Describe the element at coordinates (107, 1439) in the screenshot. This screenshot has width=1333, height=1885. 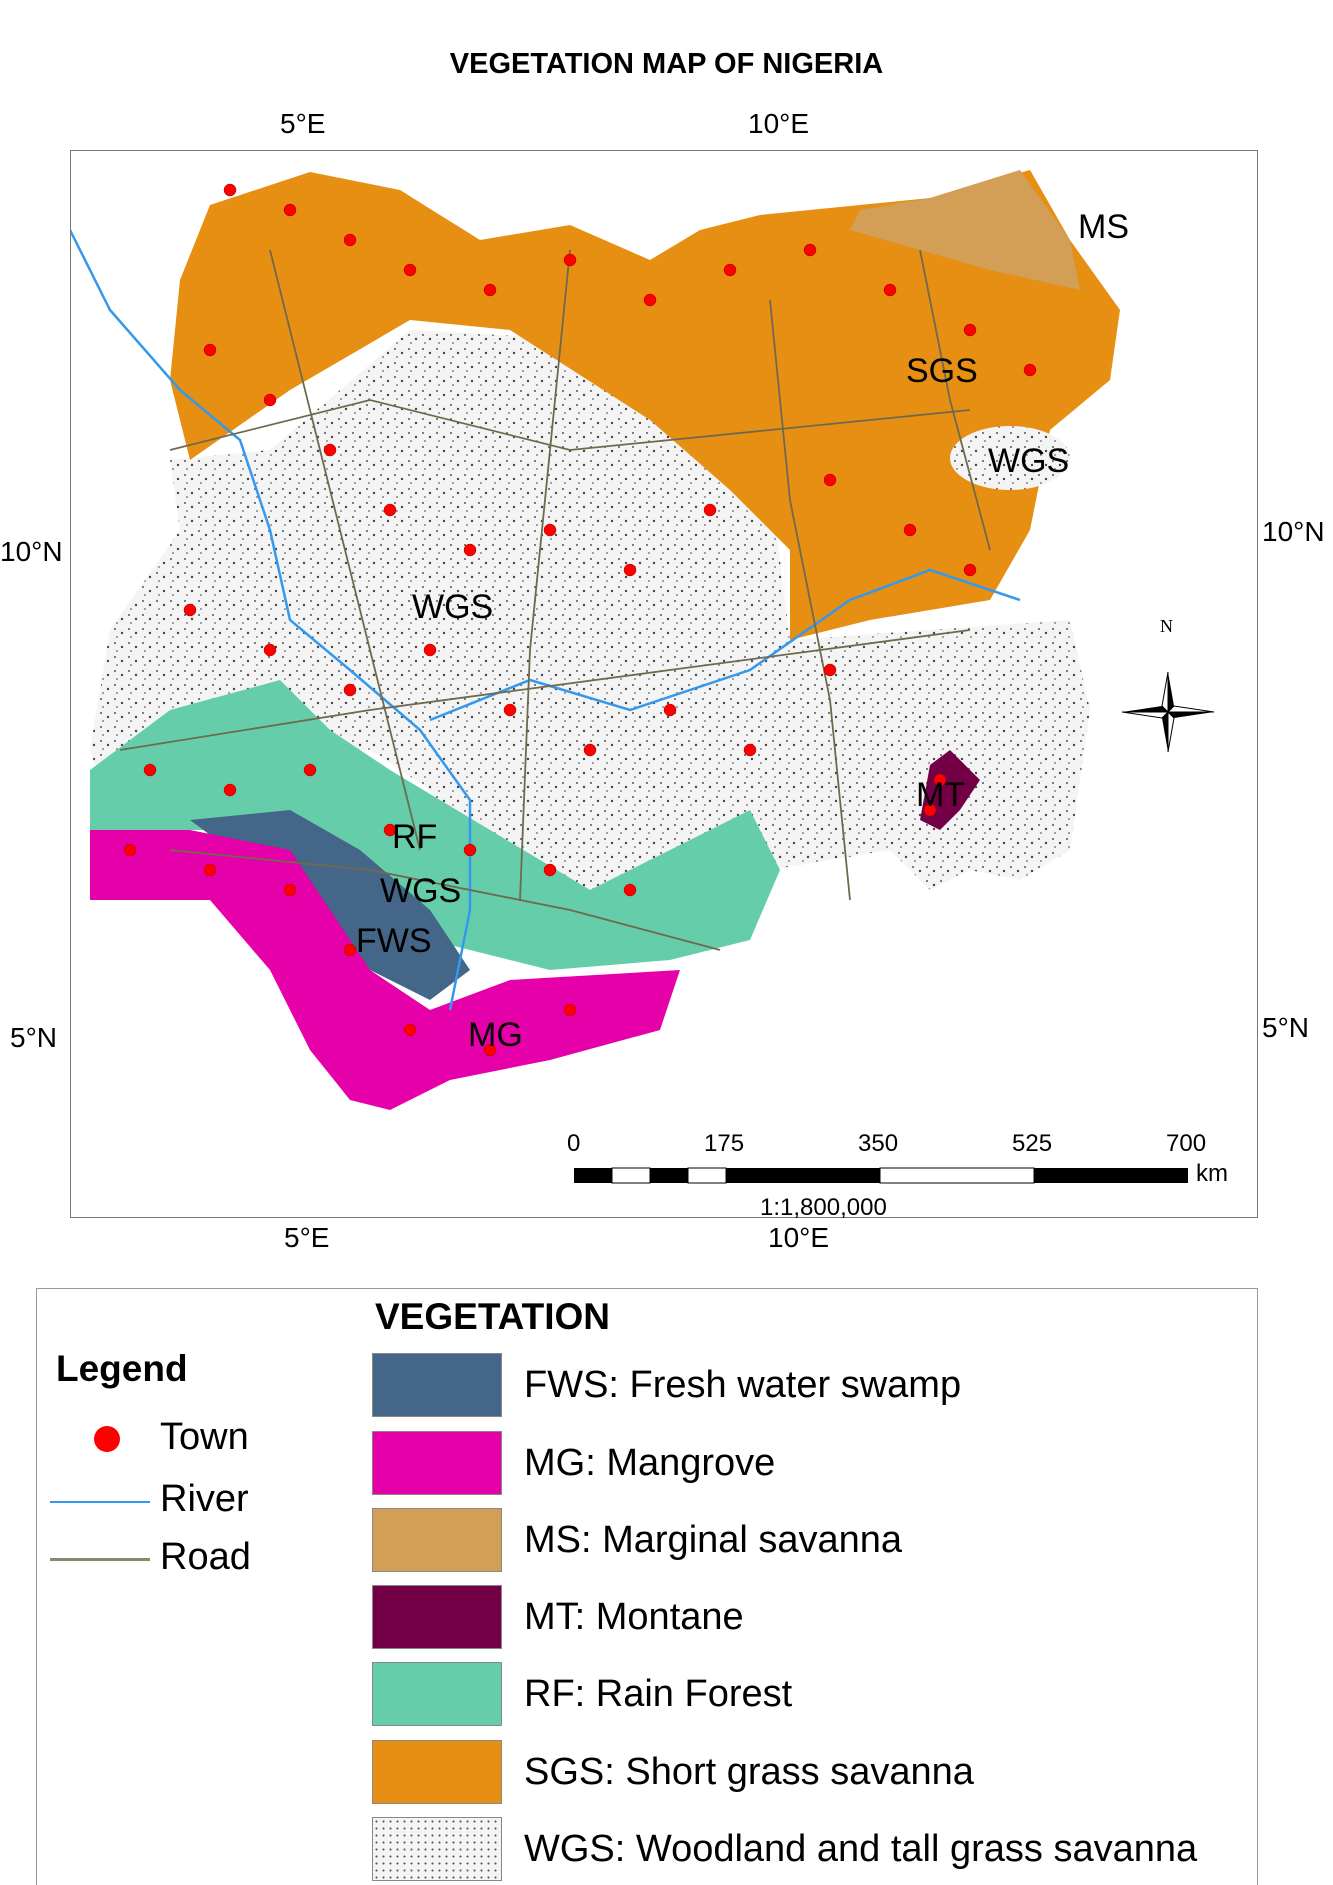
I see `town-icon` at that location.